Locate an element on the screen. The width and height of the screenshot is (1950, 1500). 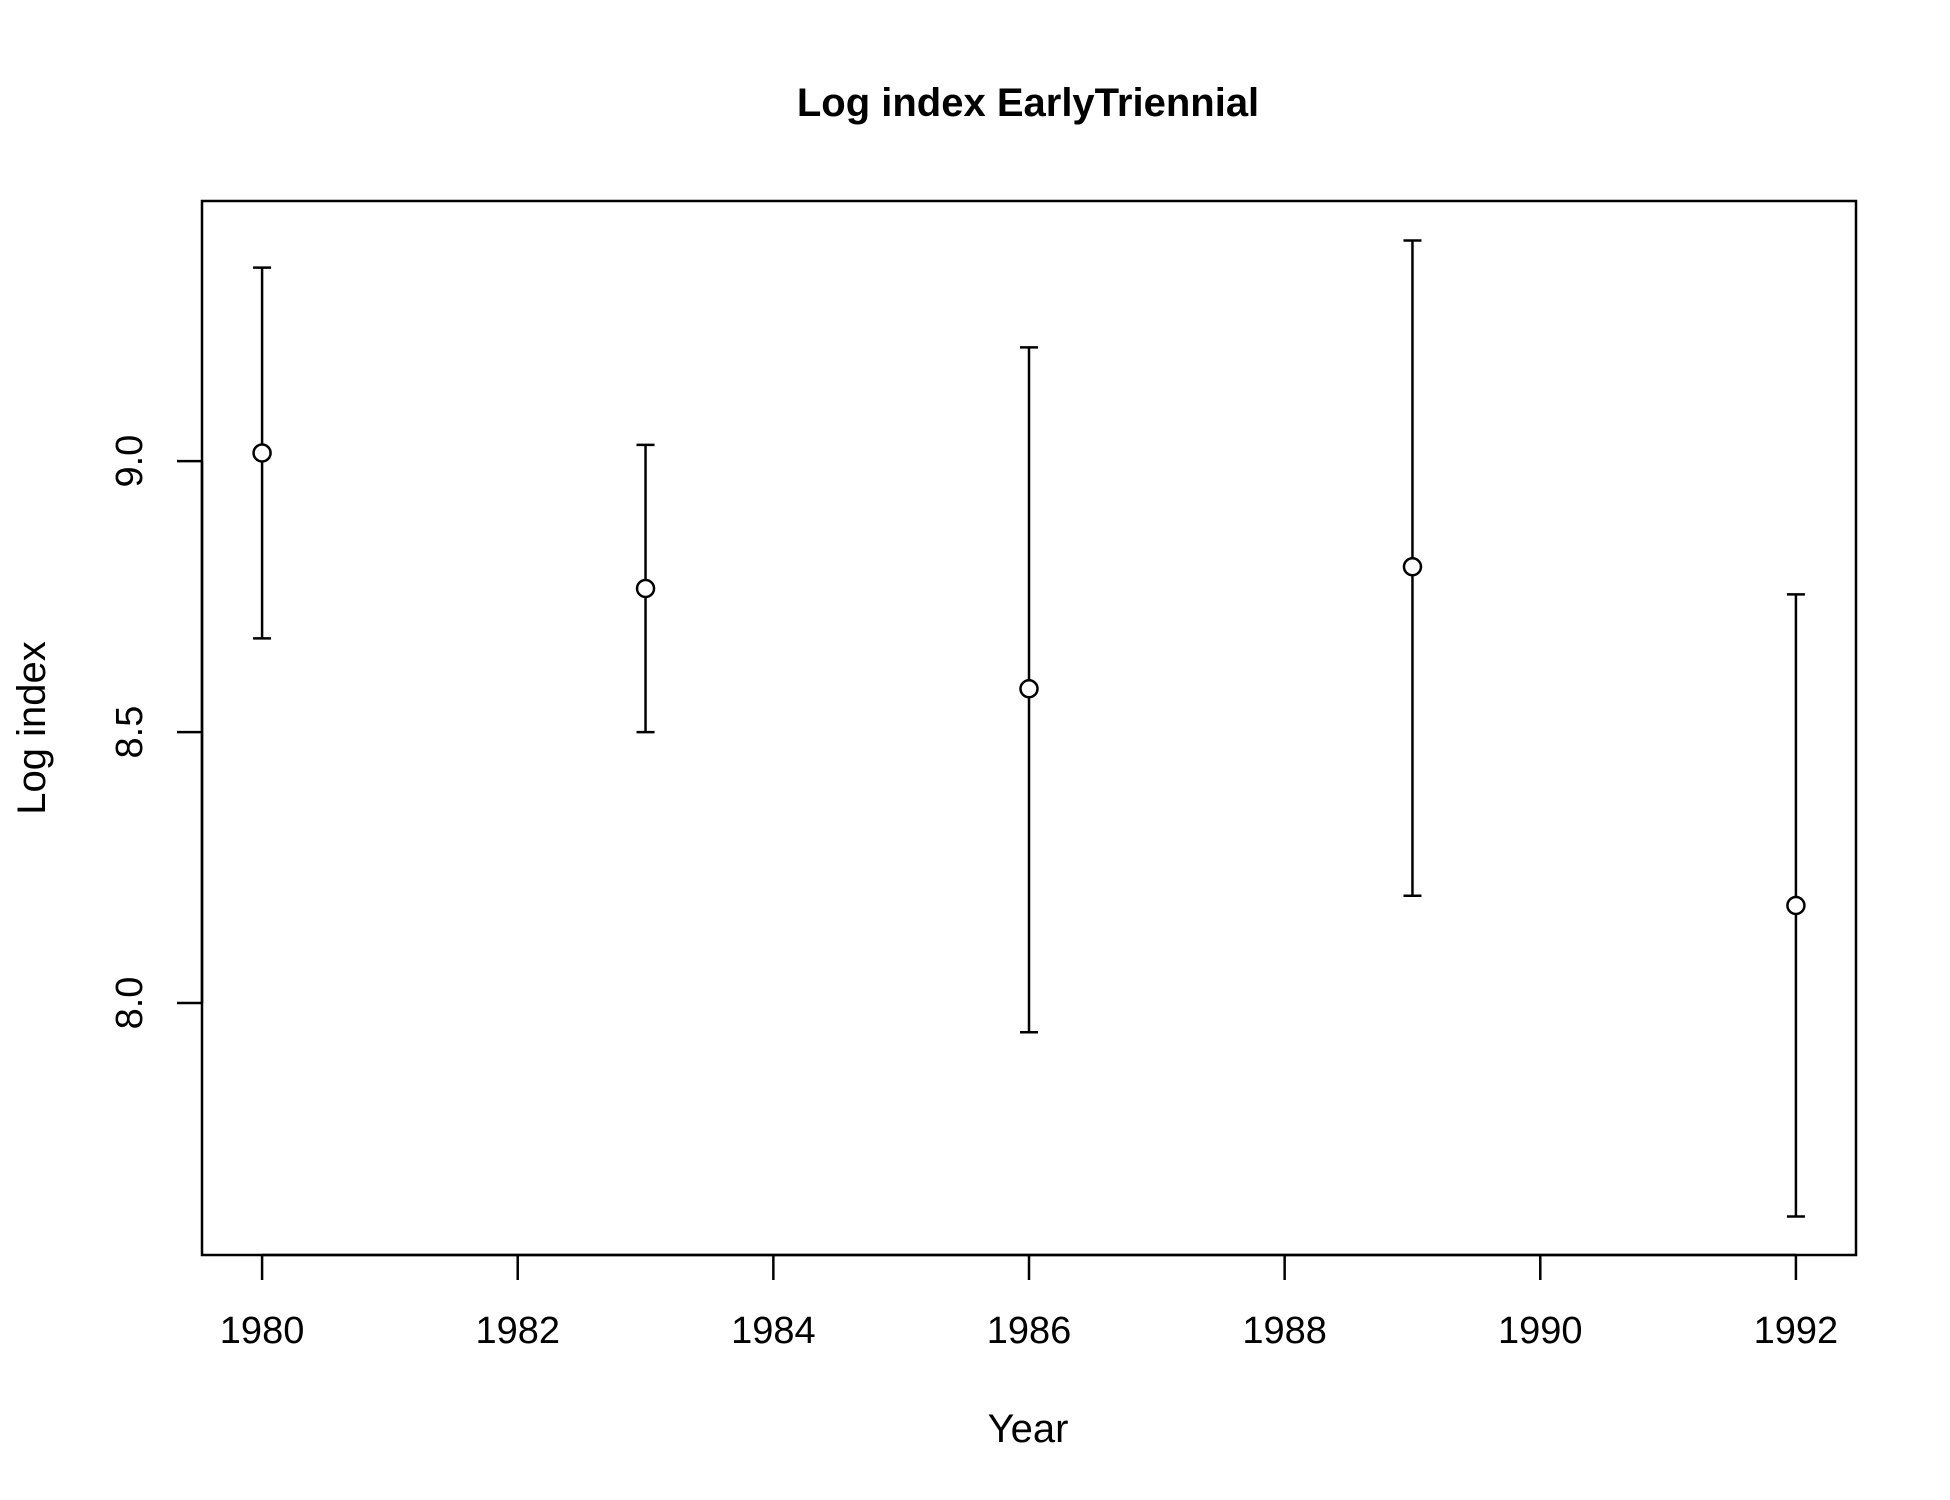
x-tick-label: 1988 is located at coordinates (1284, 1331).